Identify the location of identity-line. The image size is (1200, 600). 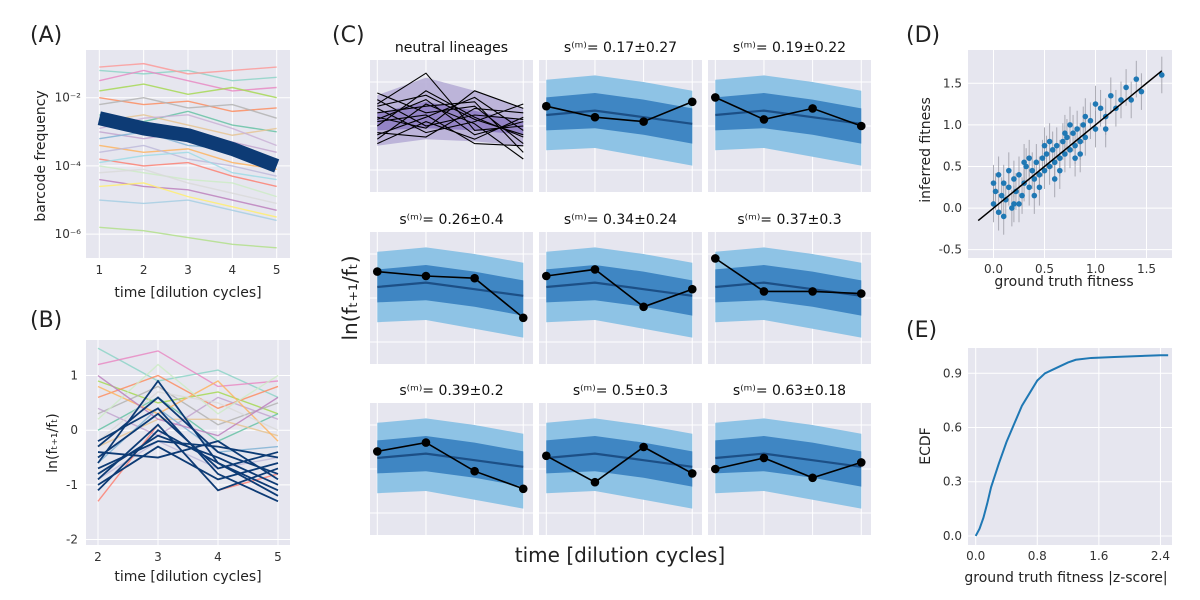
(1070, 146).